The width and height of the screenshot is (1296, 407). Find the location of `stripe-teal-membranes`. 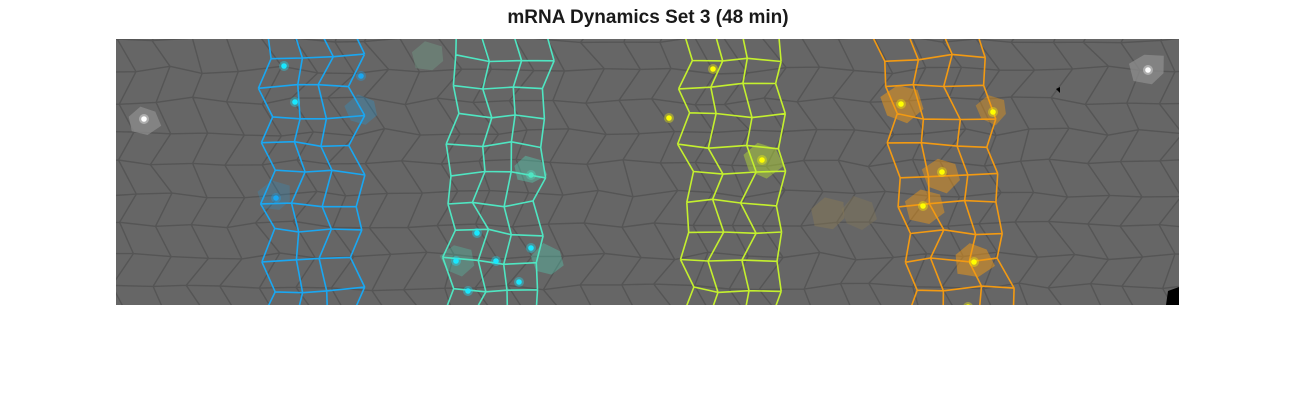

stripe-teal-membranes is located at coordinates (498, 172).